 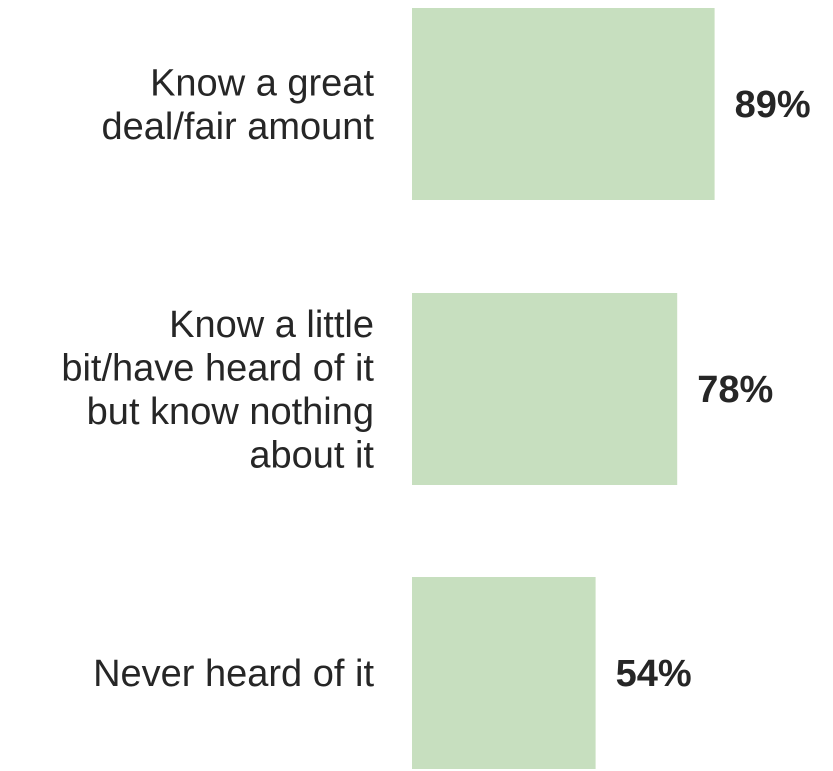 I want to click on category-label-line: Know a great, so click(x=262, y=83).